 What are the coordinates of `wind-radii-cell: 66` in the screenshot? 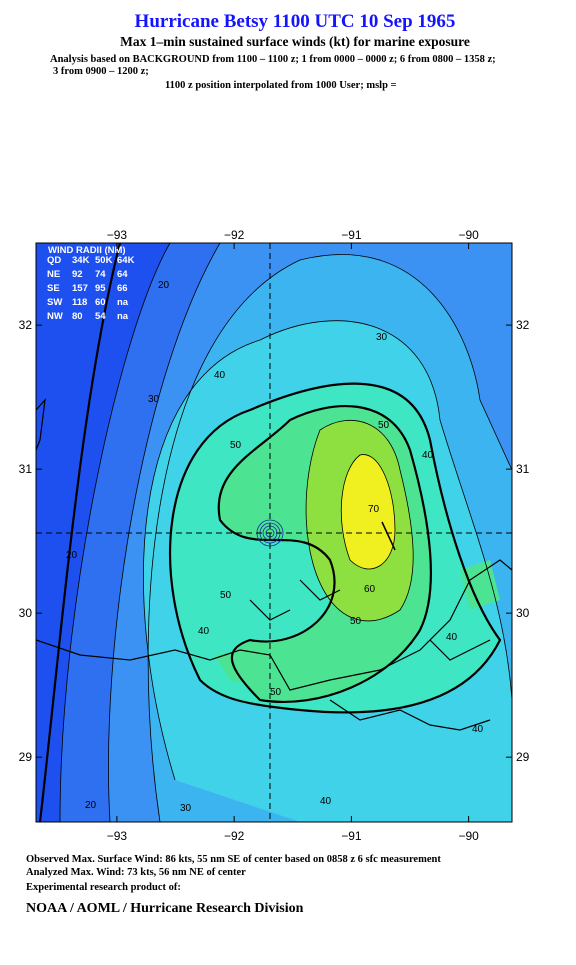 It's located at (122, 288).